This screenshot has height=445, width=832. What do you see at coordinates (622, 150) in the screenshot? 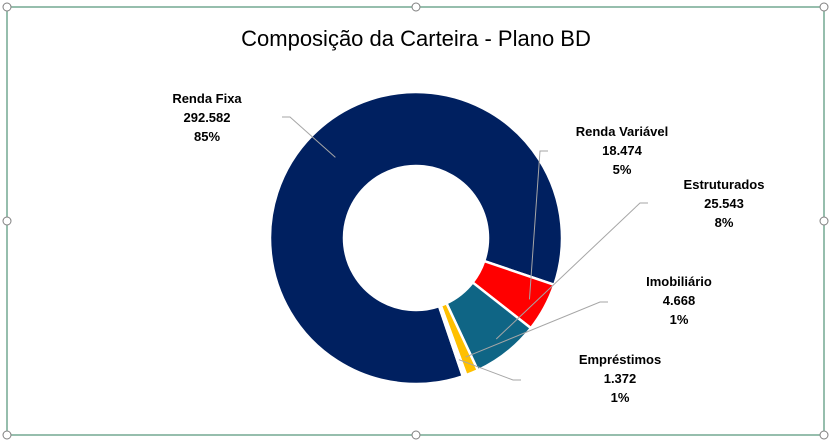
I see `data-label-renda-vari-vel: Renda Variável 18.474 5%` at bounding box center [622, 150].